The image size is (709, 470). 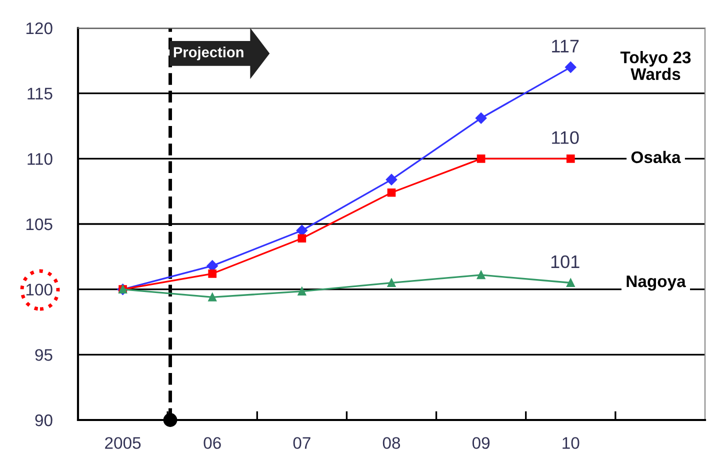 What do you see at coordinates (43, 355) in the screenshot?
I see `y-tick-label: 95` at bounding box center [43, 355].